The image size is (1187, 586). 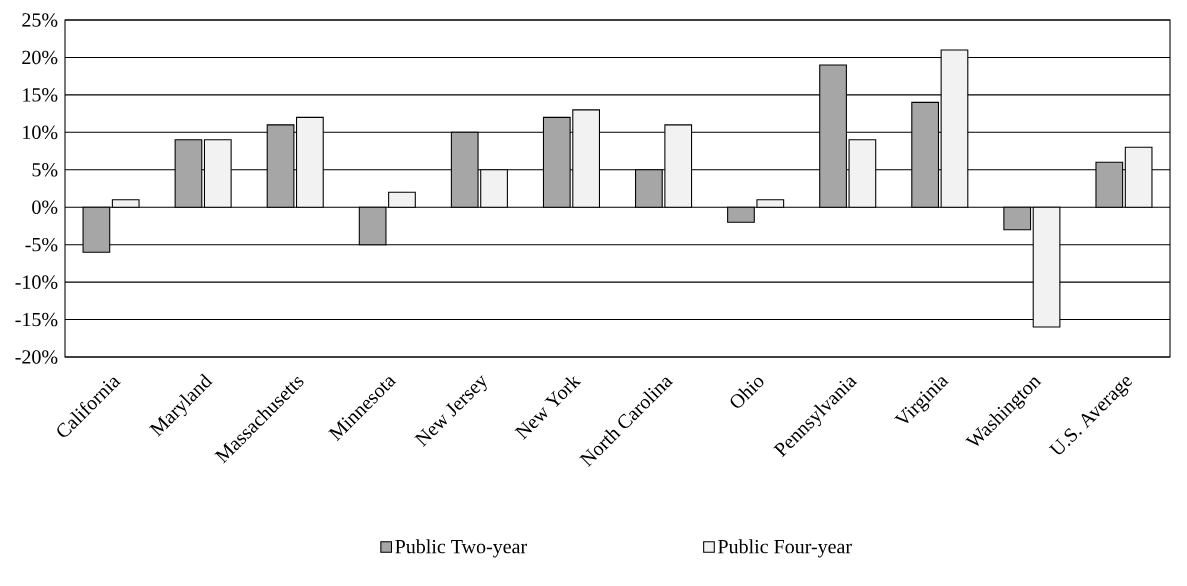 What do you see at coordinates (36, 319) in the screenshot?
I see `y-tick-label: -15%` at bounding box center [36, 319].